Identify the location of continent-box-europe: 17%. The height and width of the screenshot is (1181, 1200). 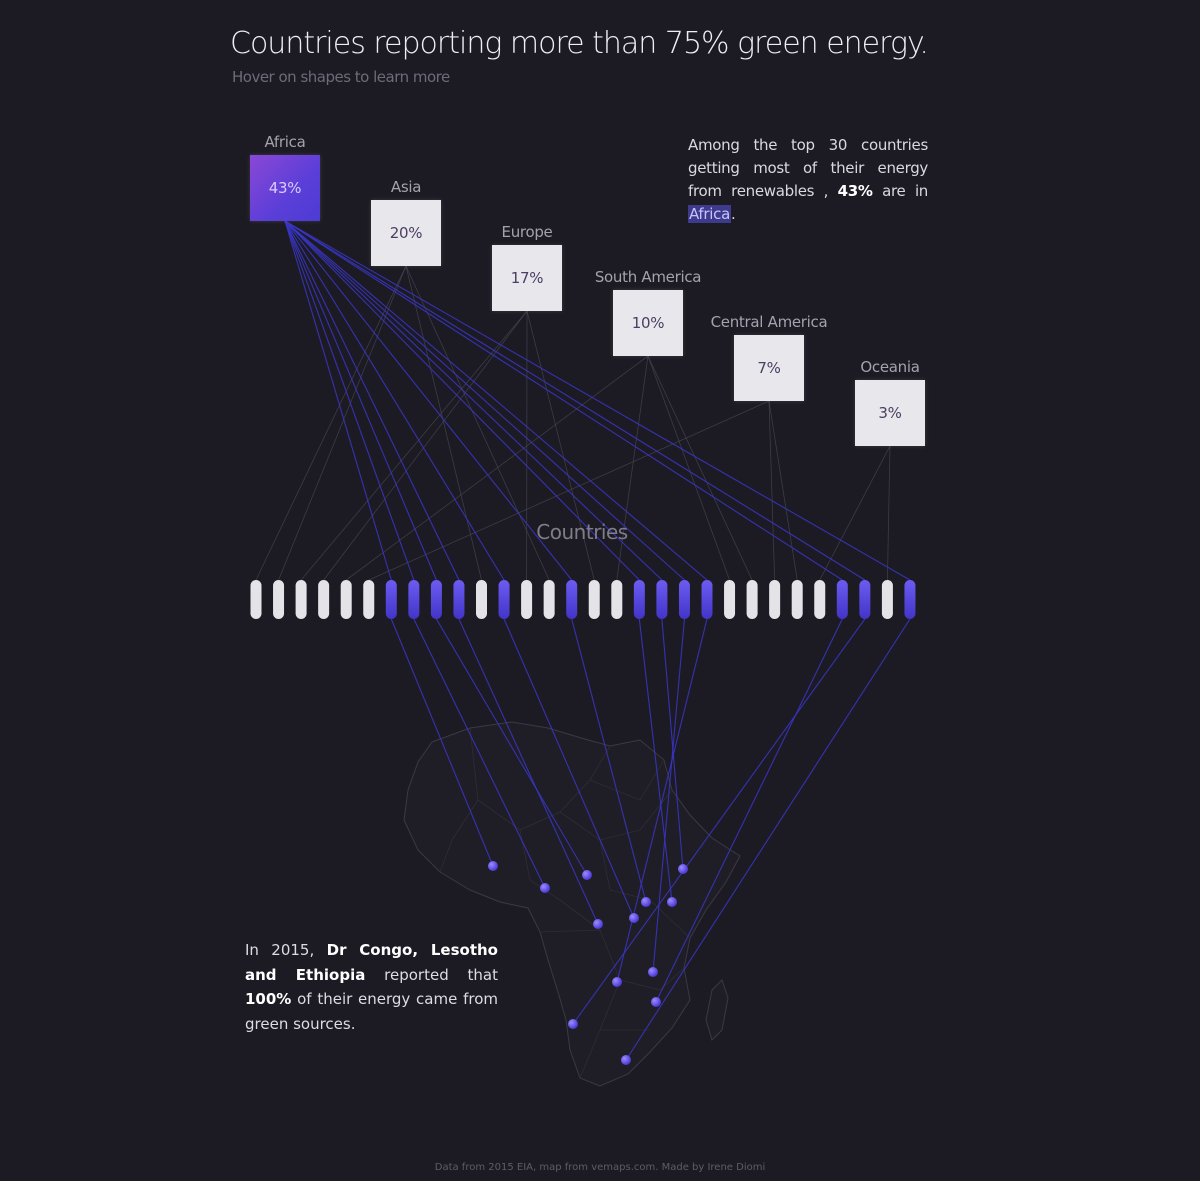
(527, 278).